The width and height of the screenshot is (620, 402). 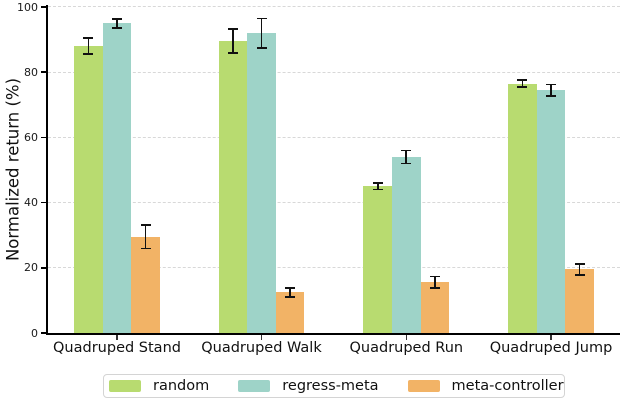 What do you see at coordinates (254, 386) in the screenshot?
I see `legend-swatch-regress-meta` at bounding box center [254, 386].